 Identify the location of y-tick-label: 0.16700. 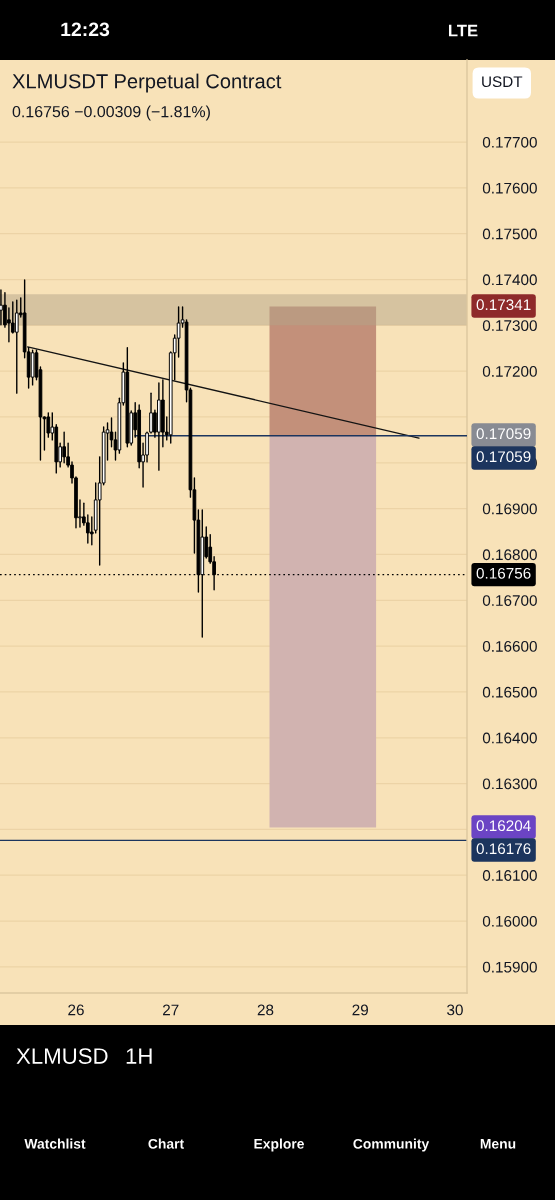
(509, 600).